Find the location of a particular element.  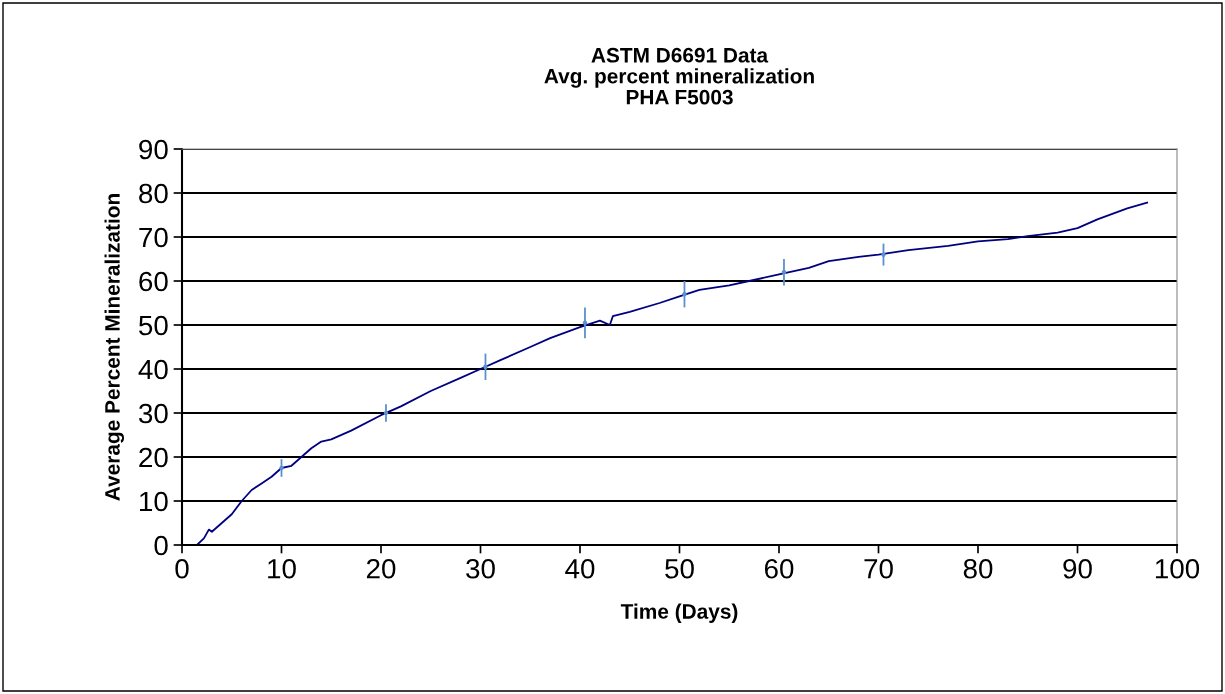

x-tick-label: 40 is located at coordinates (580, 568).